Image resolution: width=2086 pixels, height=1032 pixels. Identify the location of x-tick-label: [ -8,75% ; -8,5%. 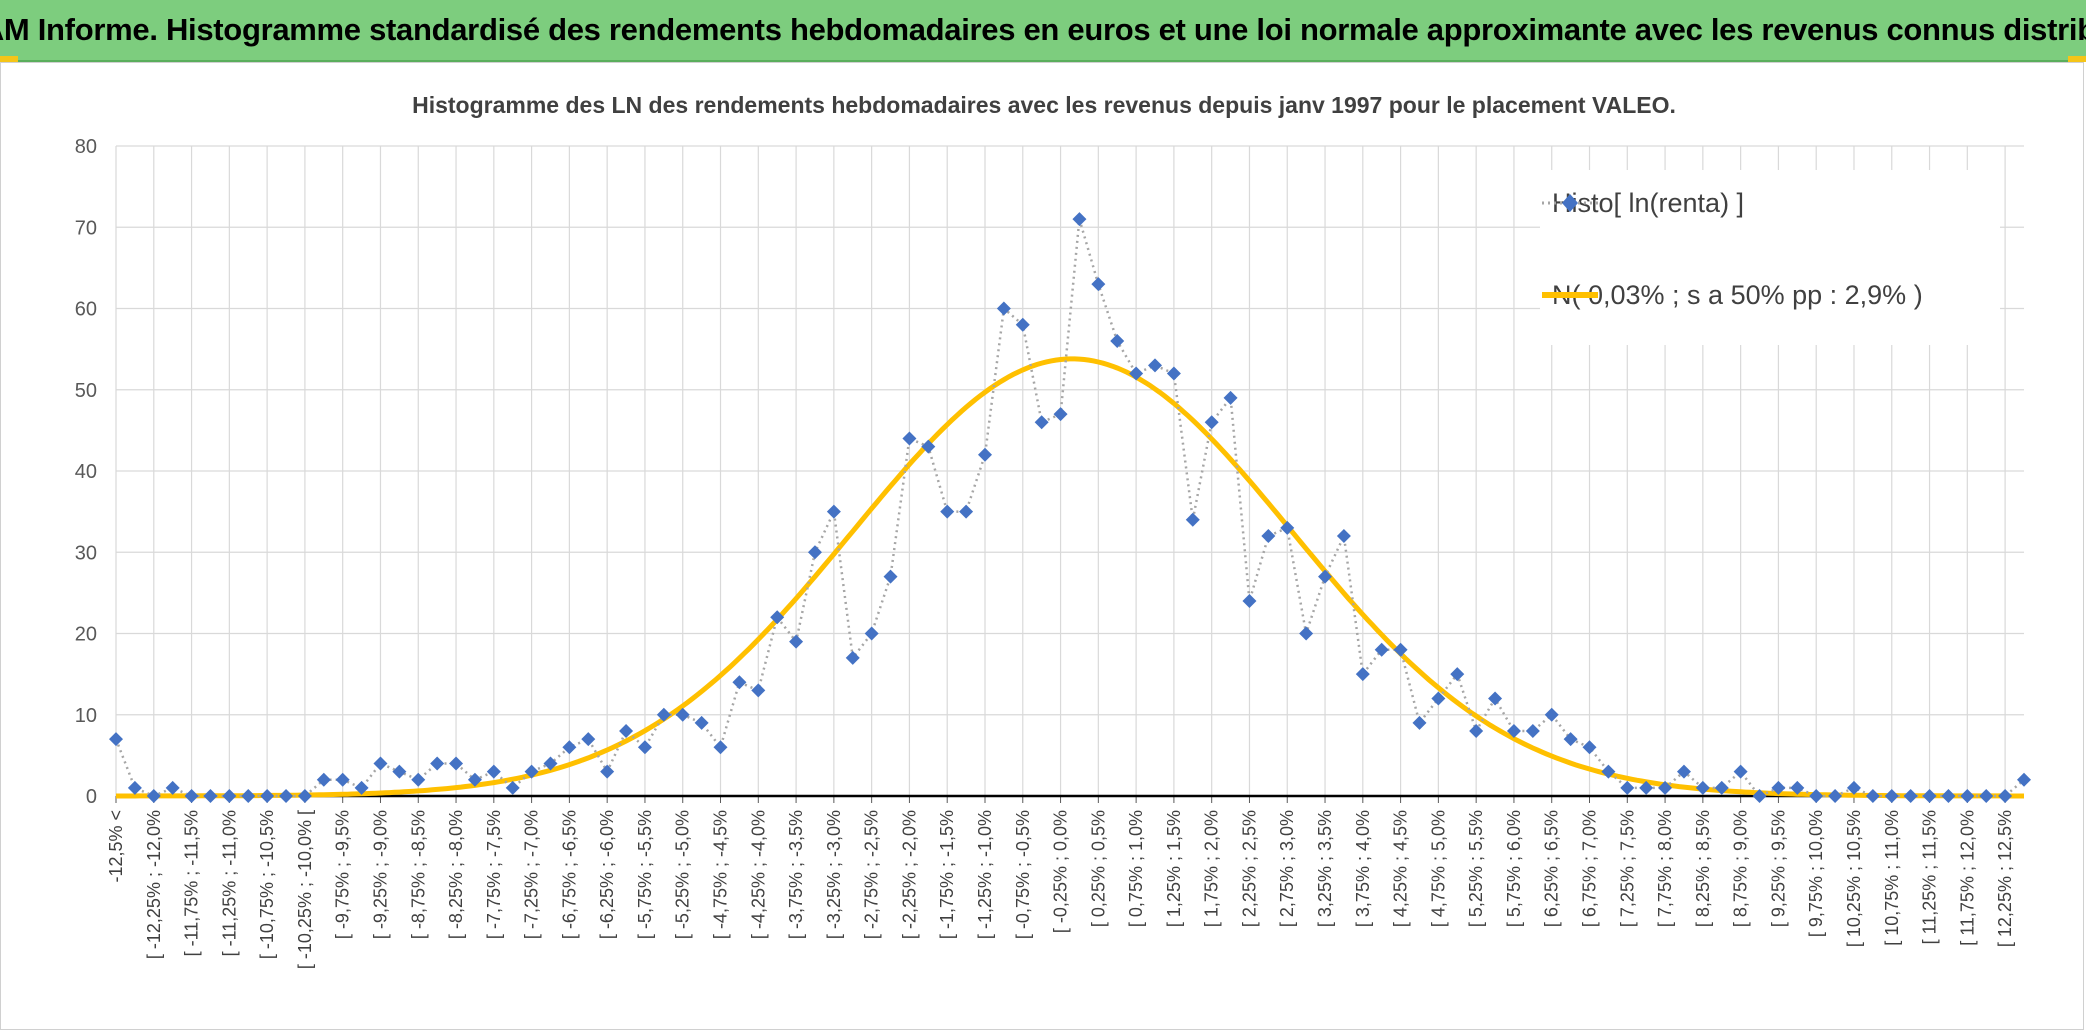
(418, 874).